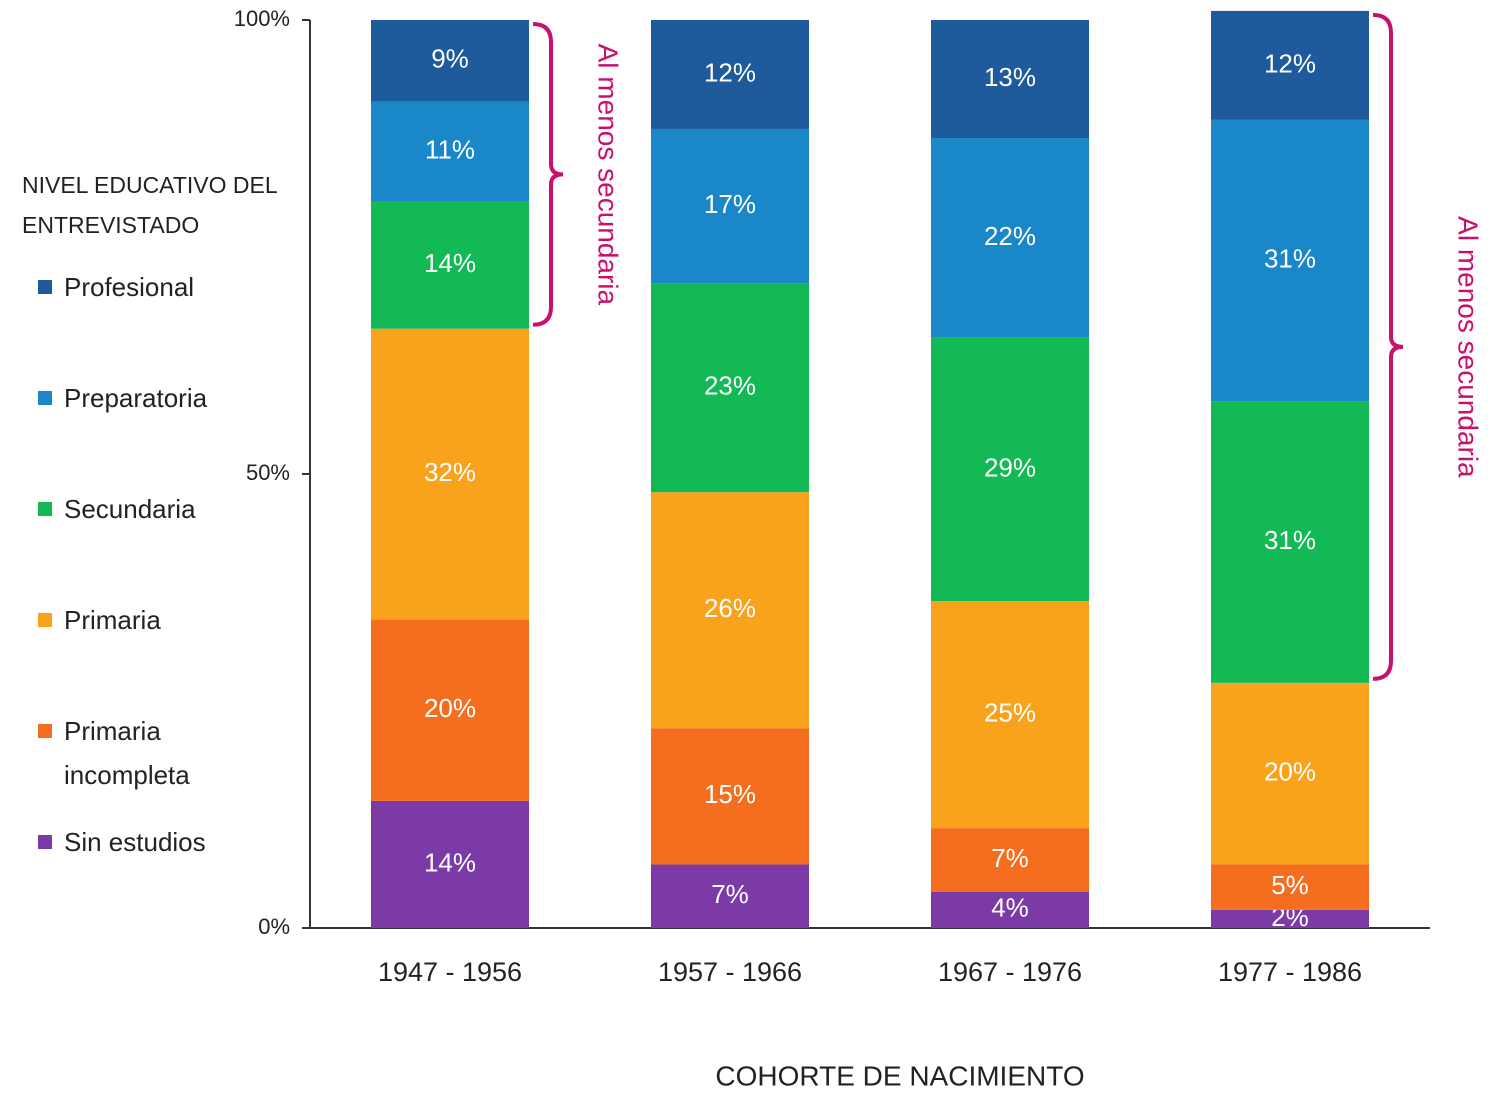 The image size is (1491, 1093). I want to click on legend-label: Secundaria, so click(130, 509).